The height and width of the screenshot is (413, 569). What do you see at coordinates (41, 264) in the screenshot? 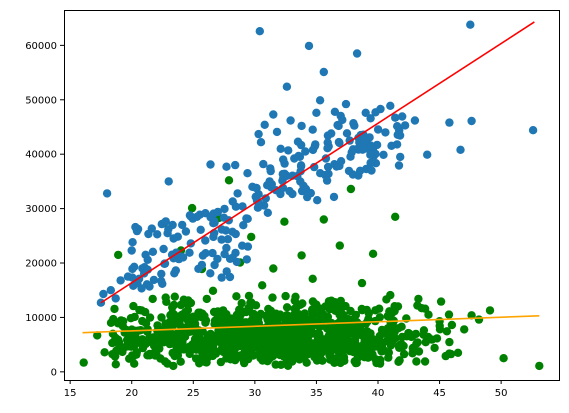
I see `y-tick-label: 20000` at bounding box center [41, 264].